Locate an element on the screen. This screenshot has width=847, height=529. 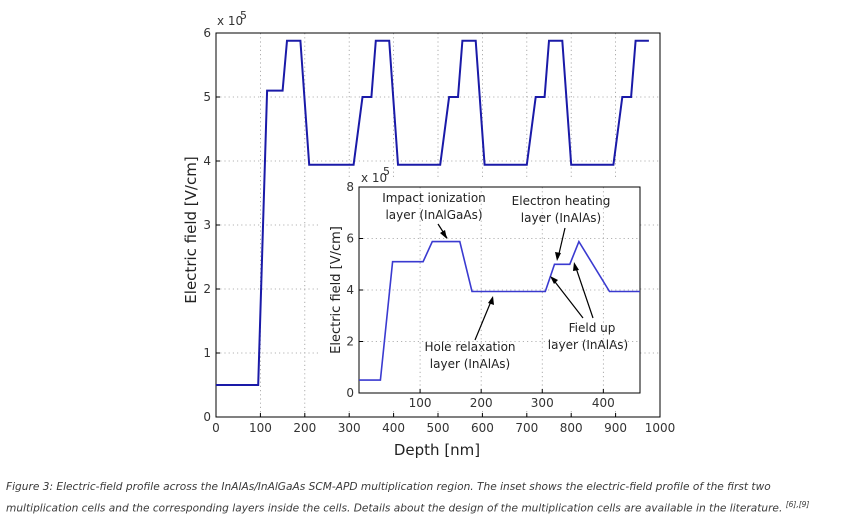
inset-series-line is located at coordinates (499, 310).